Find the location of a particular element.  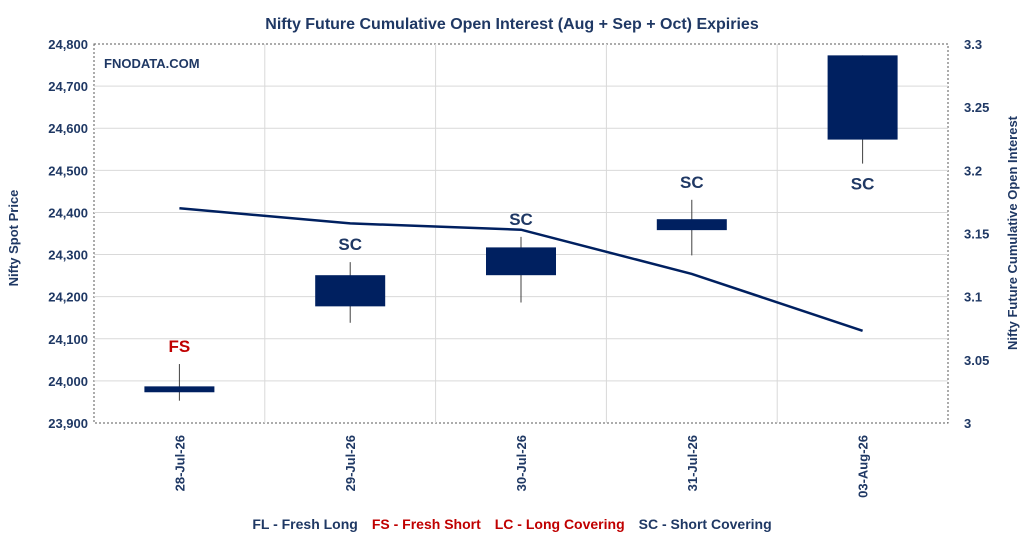

candle-label: FS is located at coordinates (180, 346).